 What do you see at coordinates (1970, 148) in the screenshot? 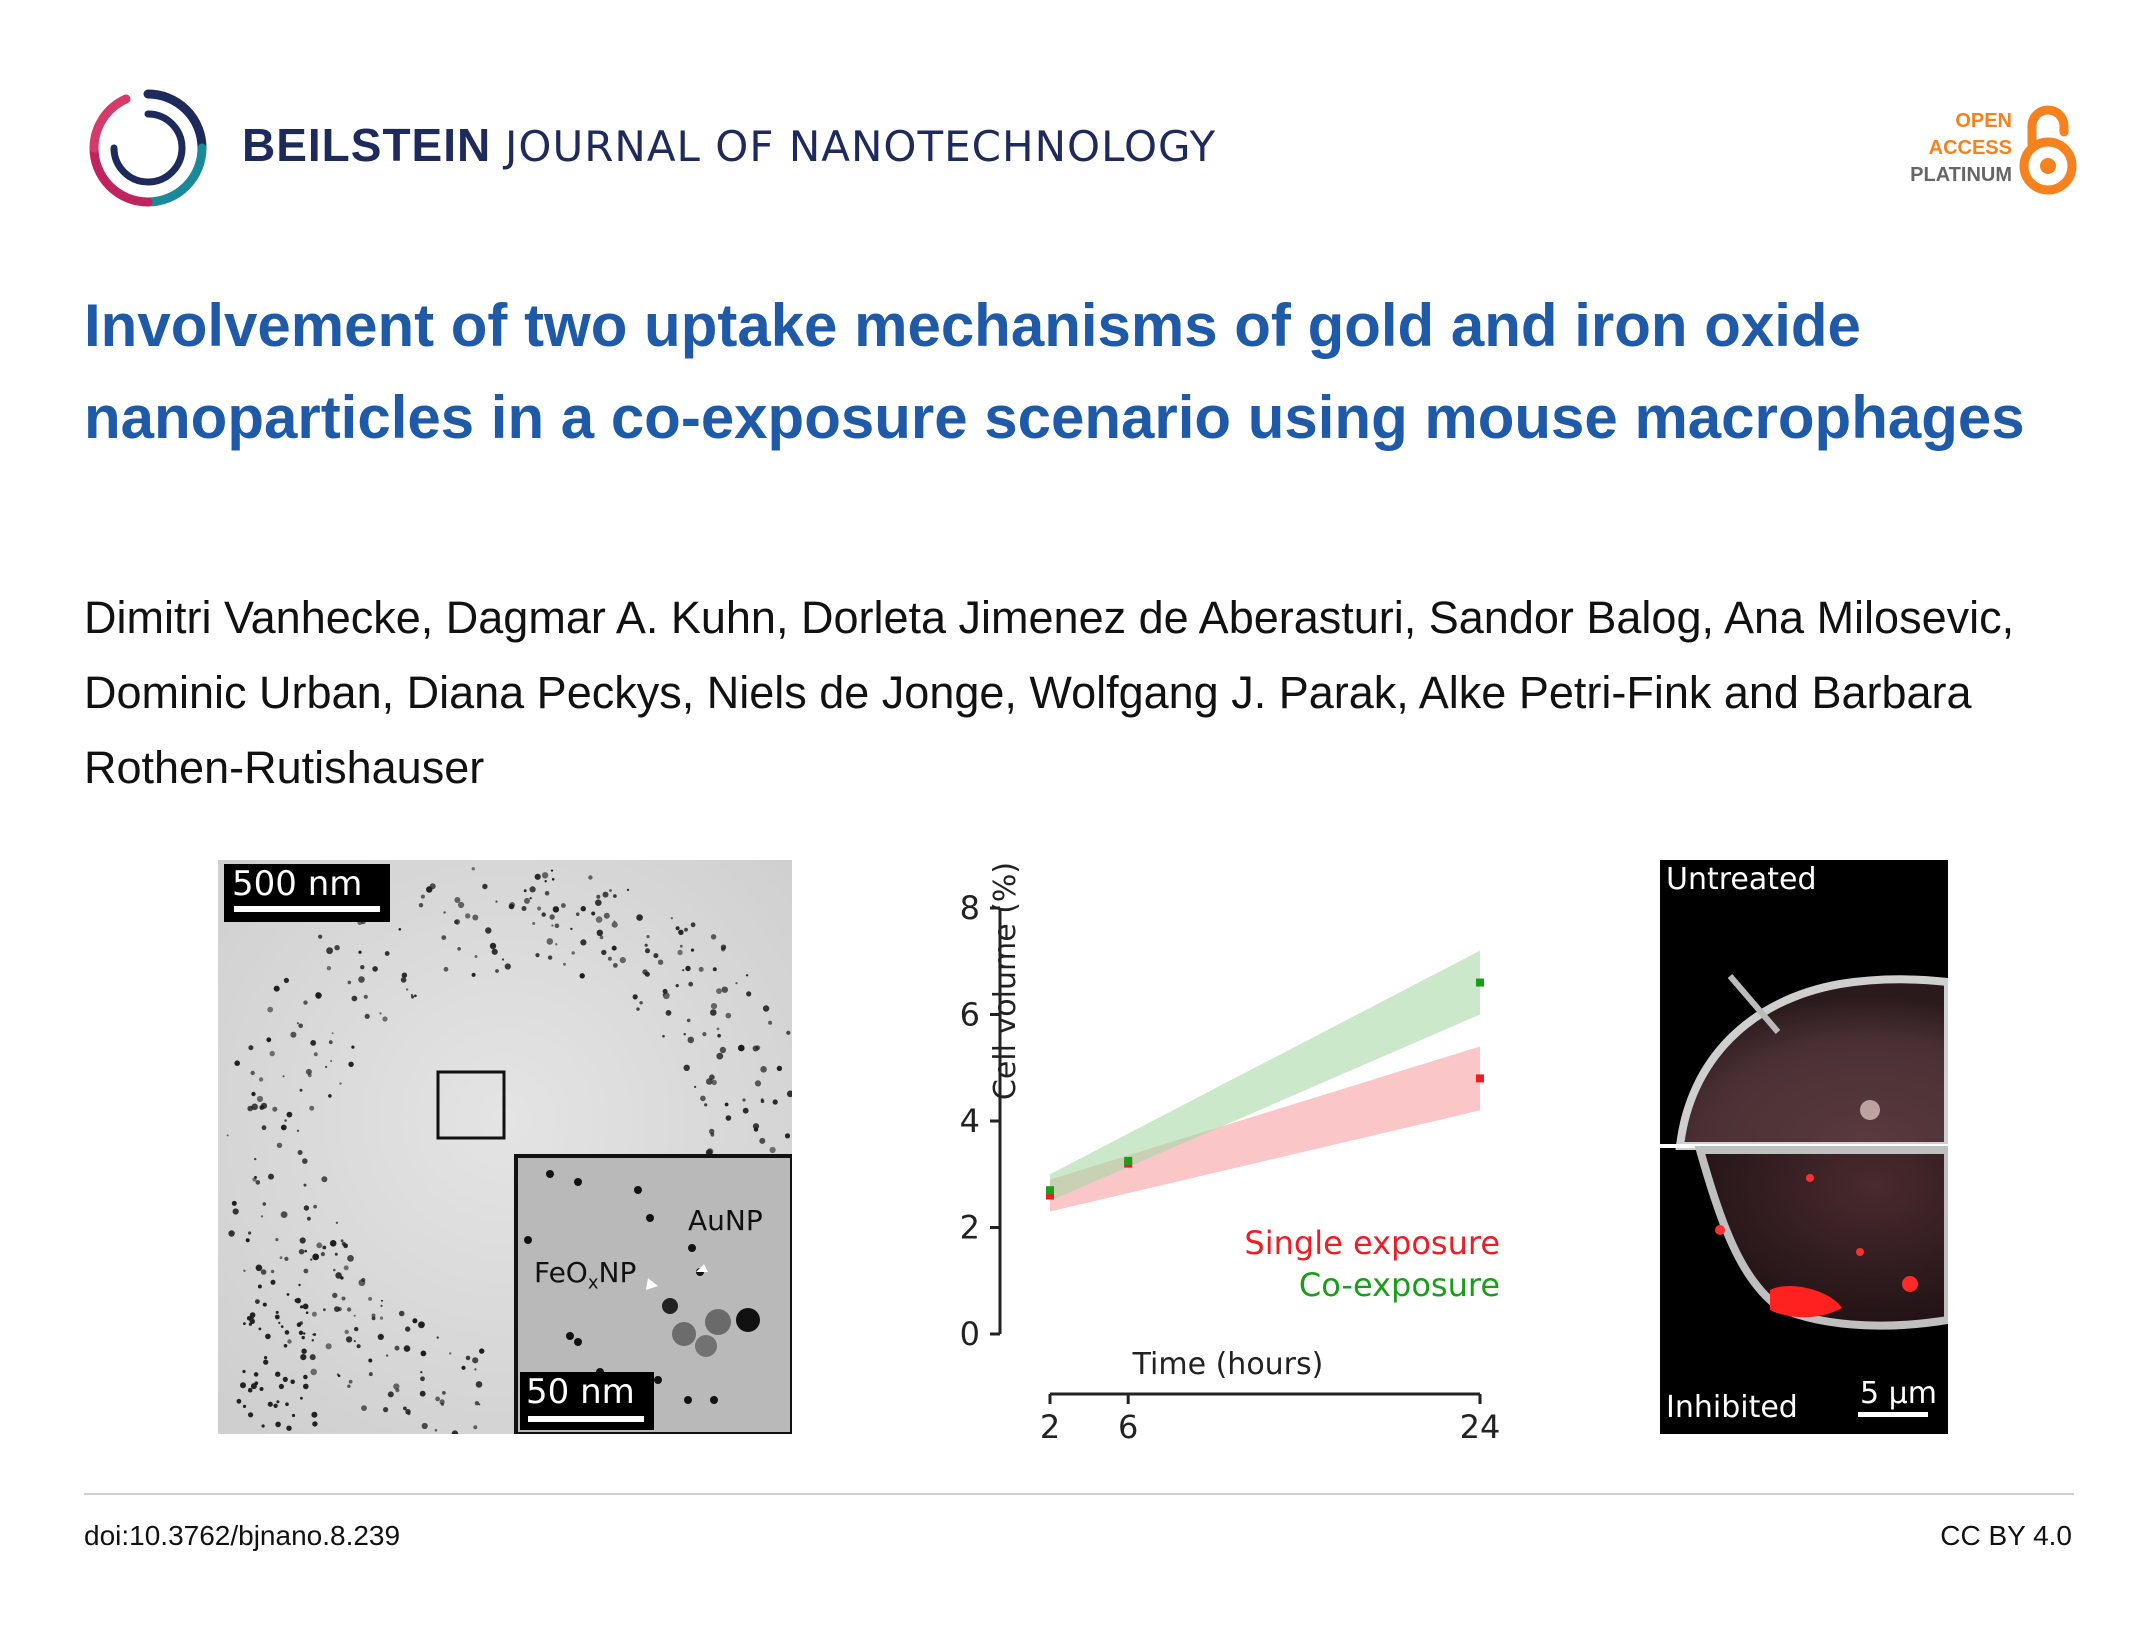
I see `oa-access: ACCESS` at bounding box center [1970, 148].